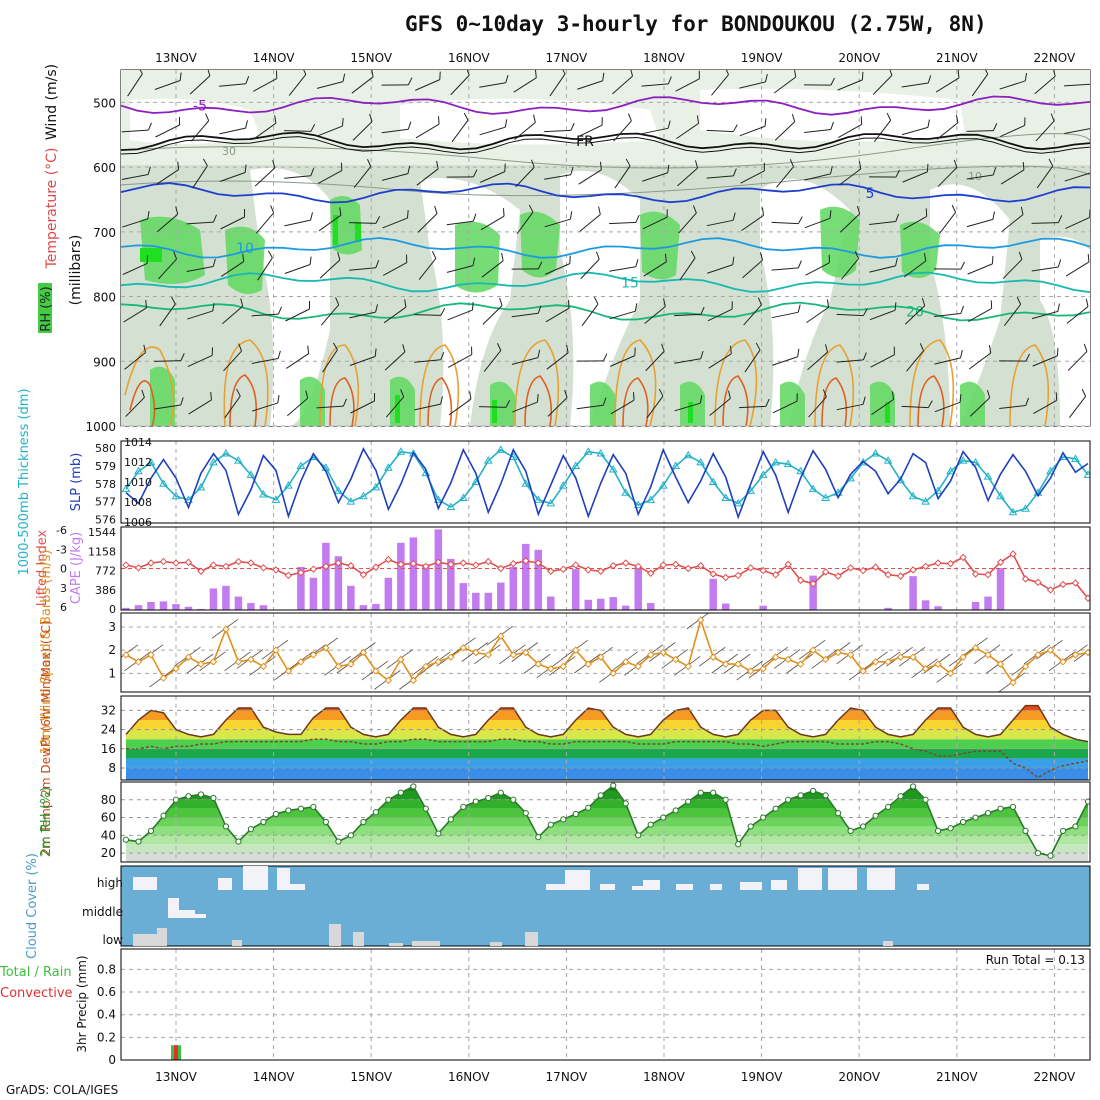  I want to click on x-tick-top: 18NOV, so click(664, 58).